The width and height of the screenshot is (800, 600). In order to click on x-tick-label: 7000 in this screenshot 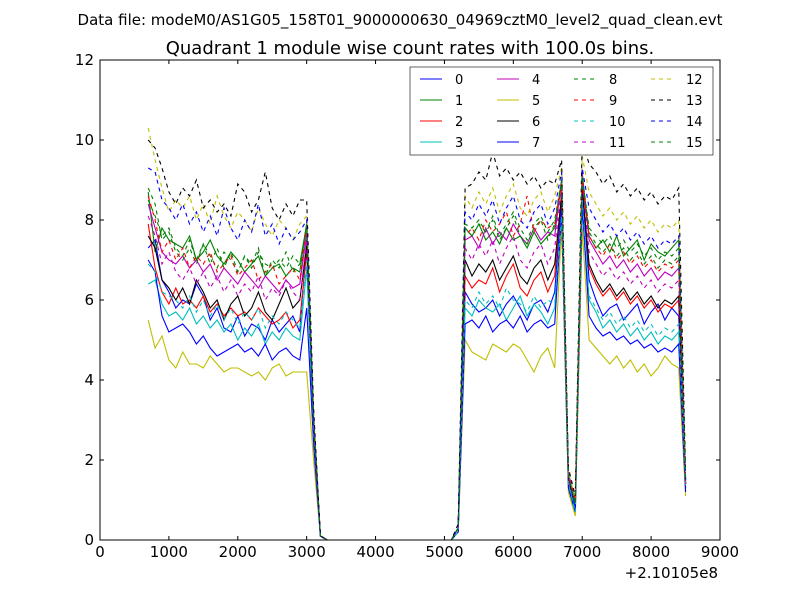, I will do `click(582, 552)`.